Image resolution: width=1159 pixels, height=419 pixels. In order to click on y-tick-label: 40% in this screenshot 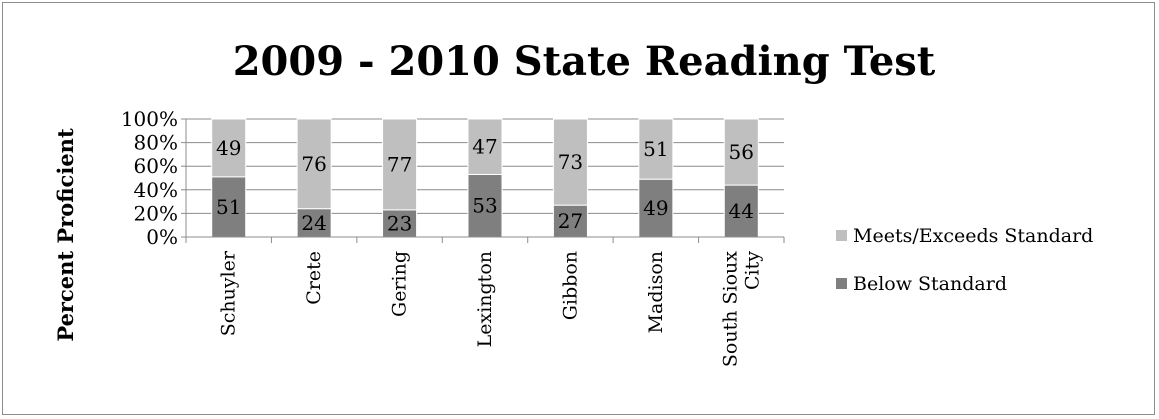, I will do `click(156, 190)`.